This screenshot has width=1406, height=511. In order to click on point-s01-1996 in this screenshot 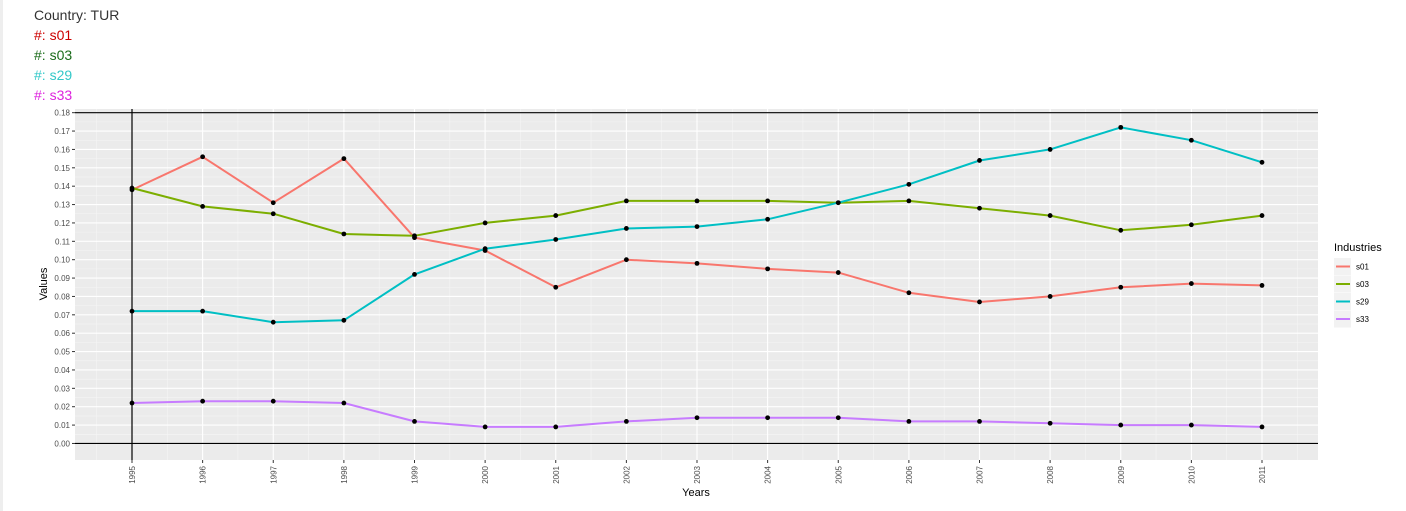, I will do `click(203, 157)`.